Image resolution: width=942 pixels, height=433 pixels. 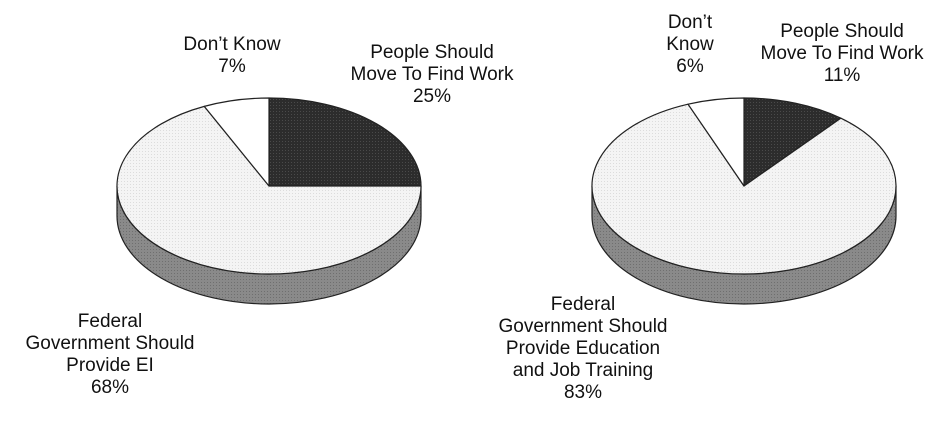 I want to click on slice-label-2: Federal Government Should Provide EI 68%, so click(x=110, y=354).